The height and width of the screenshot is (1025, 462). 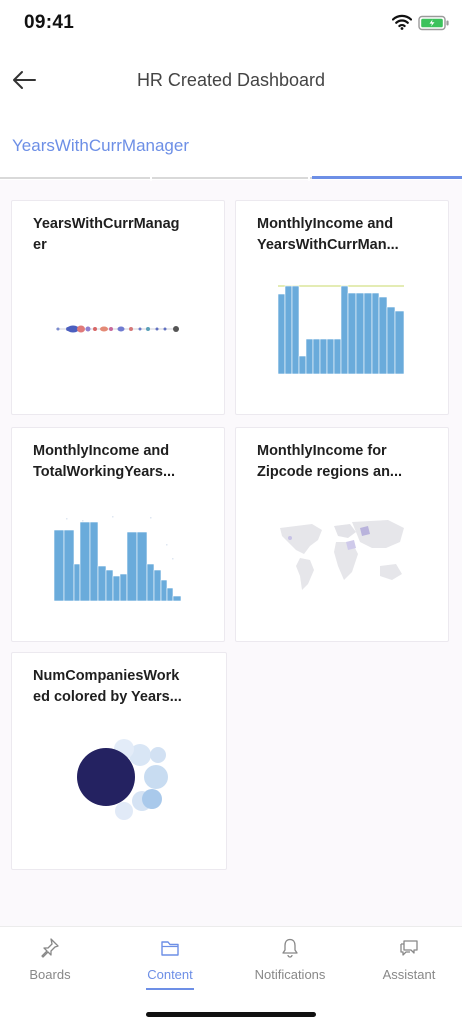 I want to click on tab-divider, so click(x=231, y=178).